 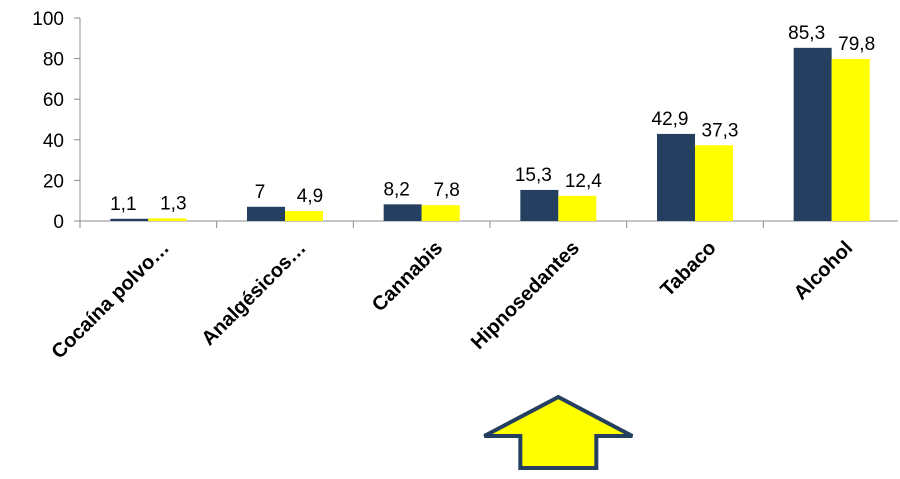 I want to click on data-label: 42,9, so click(x=670, y=119).